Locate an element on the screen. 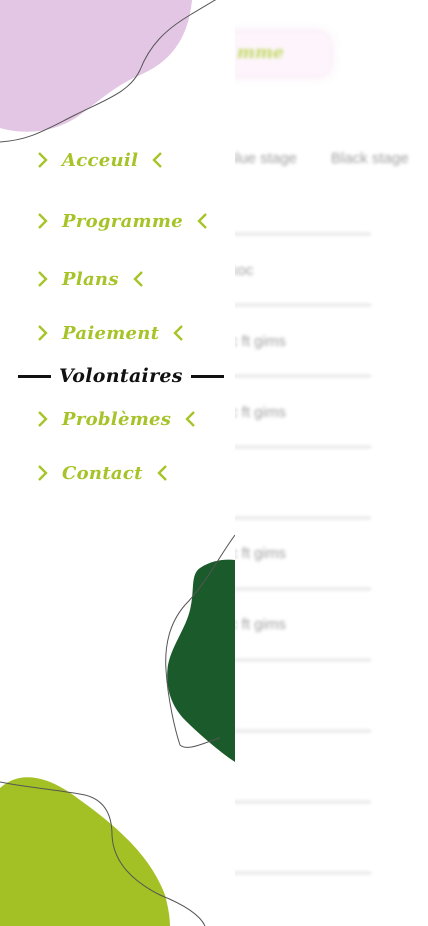 This screenshot has width=428, height=926. menu-item-label: Volontaires is located at coordinates (121, 376).